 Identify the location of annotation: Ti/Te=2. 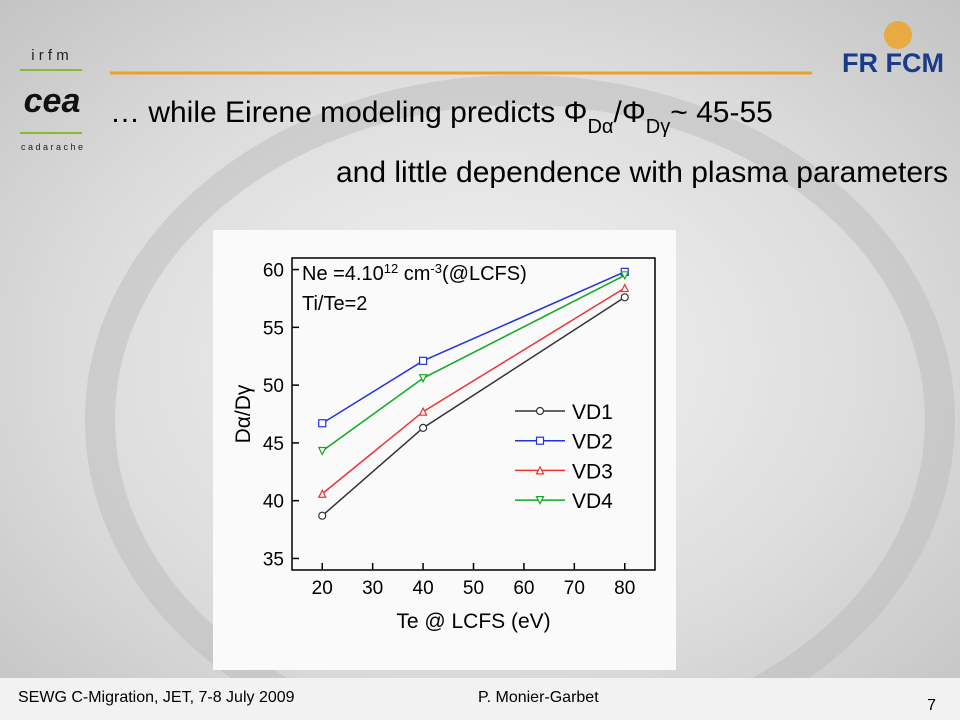
(334, 304).